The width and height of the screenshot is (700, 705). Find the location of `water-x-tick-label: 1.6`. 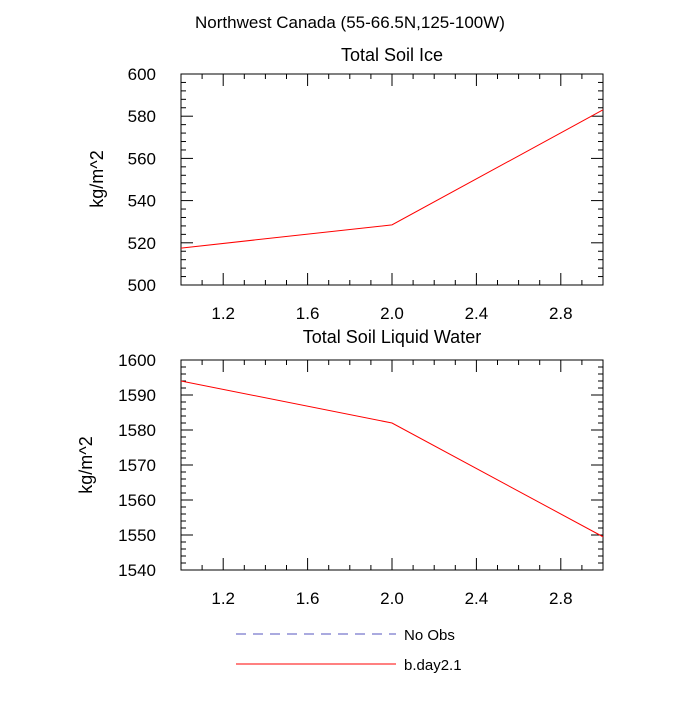

water-x-tick-label: 1.6 is located at coordinates (308, 598).